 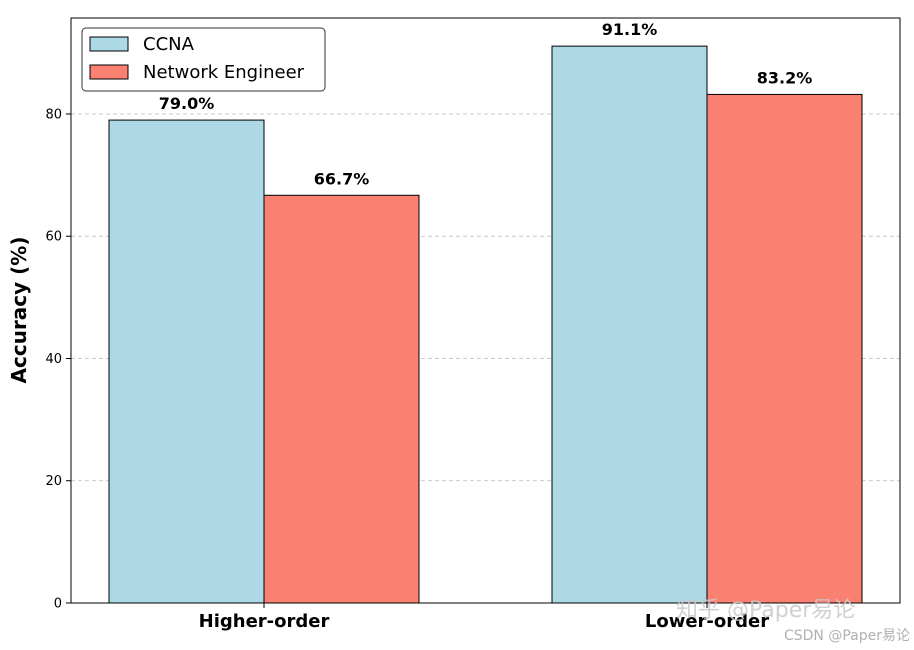 I want to click on y-tick-label-20: 20, so click(x=53, y=481).